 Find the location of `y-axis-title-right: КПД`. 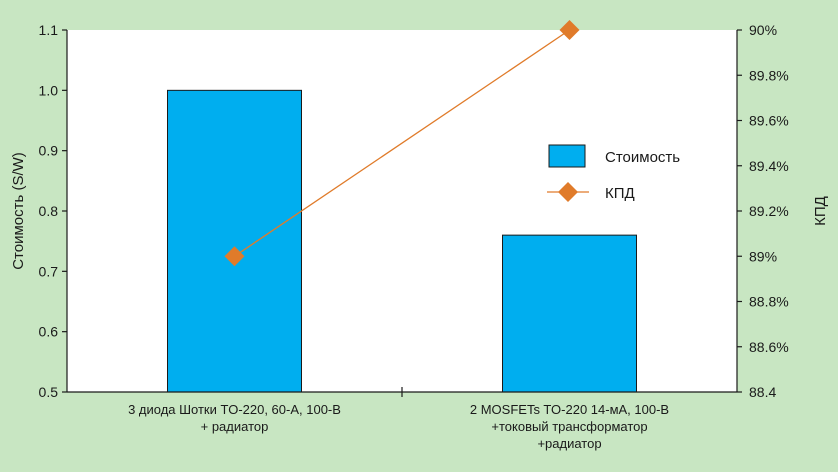

y-axis-title-right: КПД is located at coordinates (820, 211).